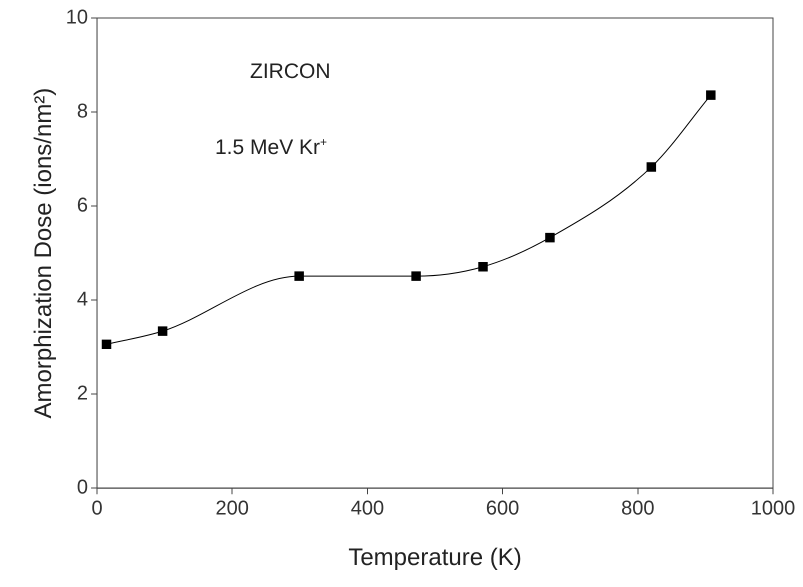  Describe the element at coordinates (773, 509) in the screenshot. I see `x-tick-label: 1000` at that location.